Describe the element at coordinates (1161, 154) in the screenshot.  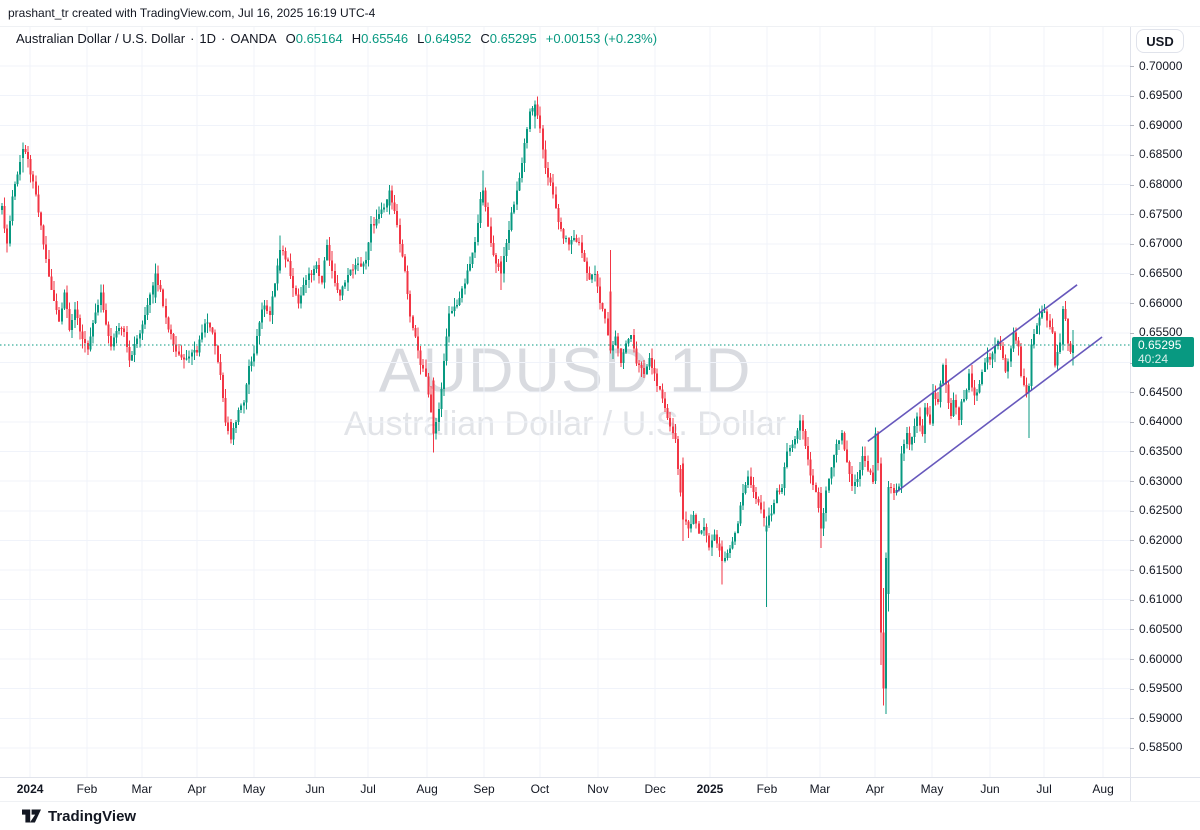
I see `price-axis-label: 0.68500` at that location.